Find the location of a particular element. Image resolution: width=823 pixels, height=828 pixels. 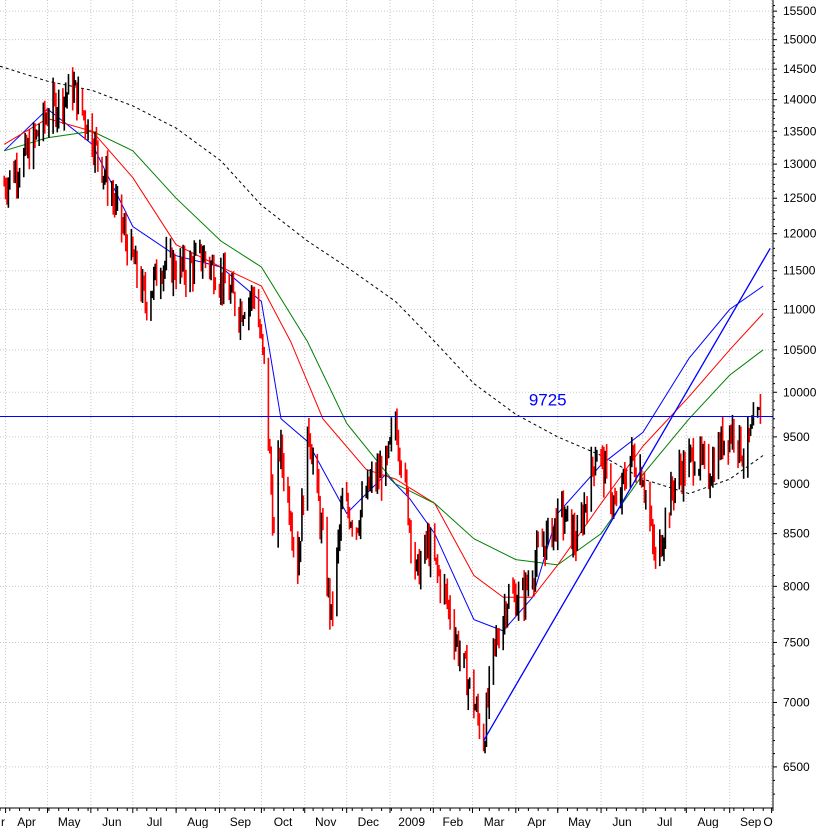

y-tick-label: 14500 is located at coordinates (800, 69).